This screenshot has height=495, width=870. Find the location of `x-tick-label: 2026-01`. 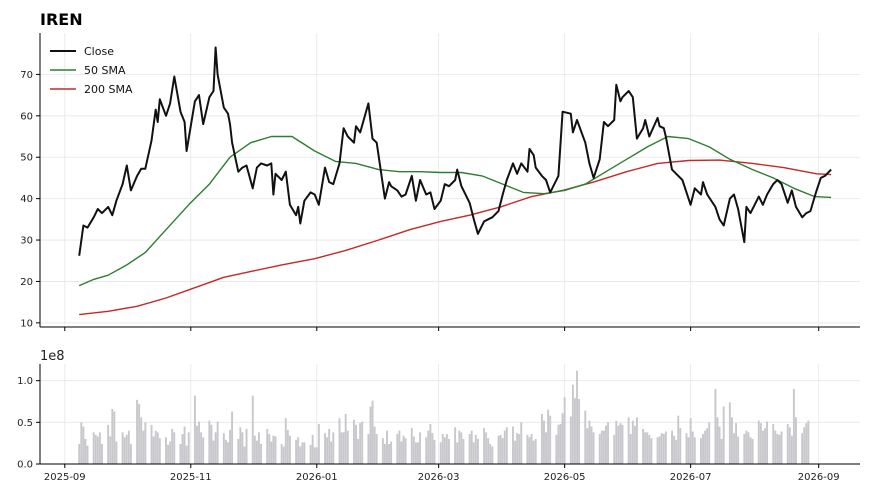

x-tick-label: 2026-01 is located at coordinates (317, 477).